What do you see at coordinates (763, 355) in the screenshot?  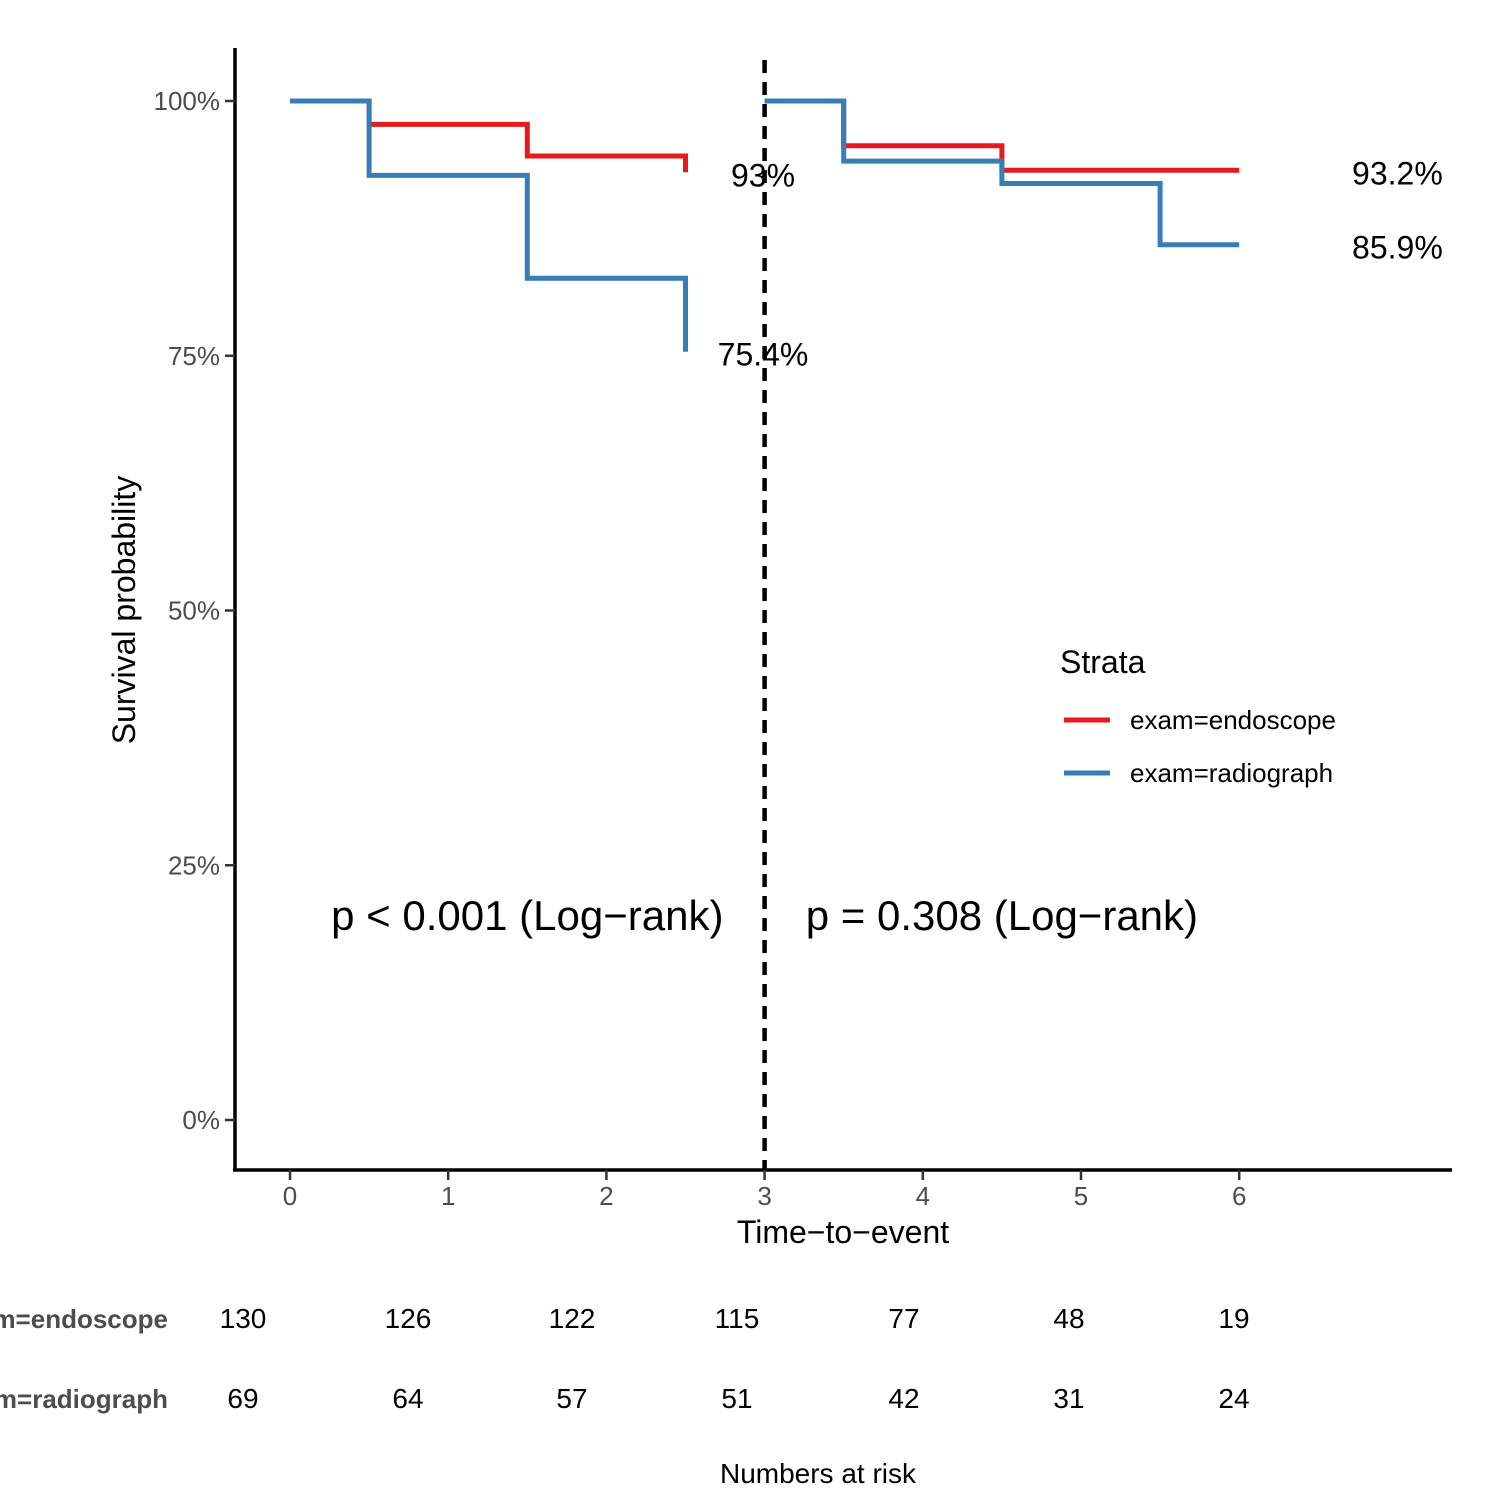 I see `survival-end-label: 75.4%` at bounding box center [763, 355].